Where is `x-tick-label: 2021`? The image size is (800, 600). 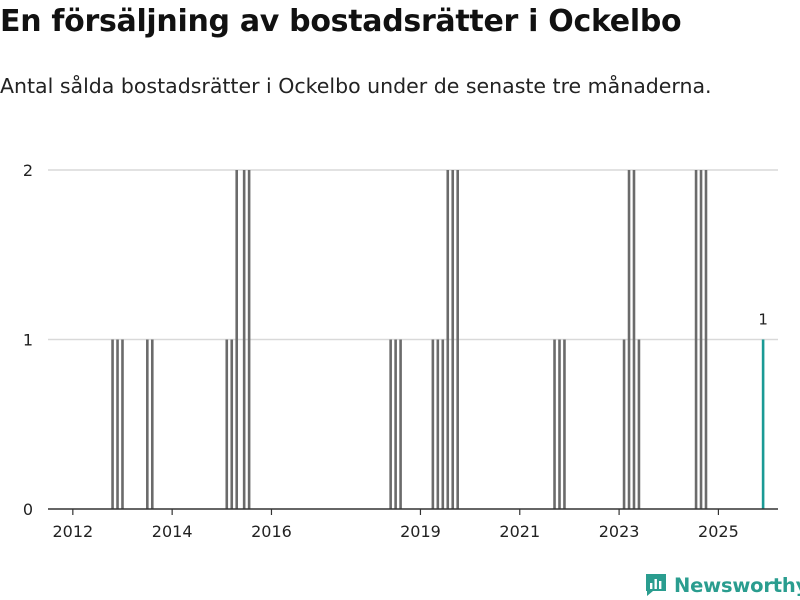
x-tick-label: 2021 is located at coordinates (519, 531).